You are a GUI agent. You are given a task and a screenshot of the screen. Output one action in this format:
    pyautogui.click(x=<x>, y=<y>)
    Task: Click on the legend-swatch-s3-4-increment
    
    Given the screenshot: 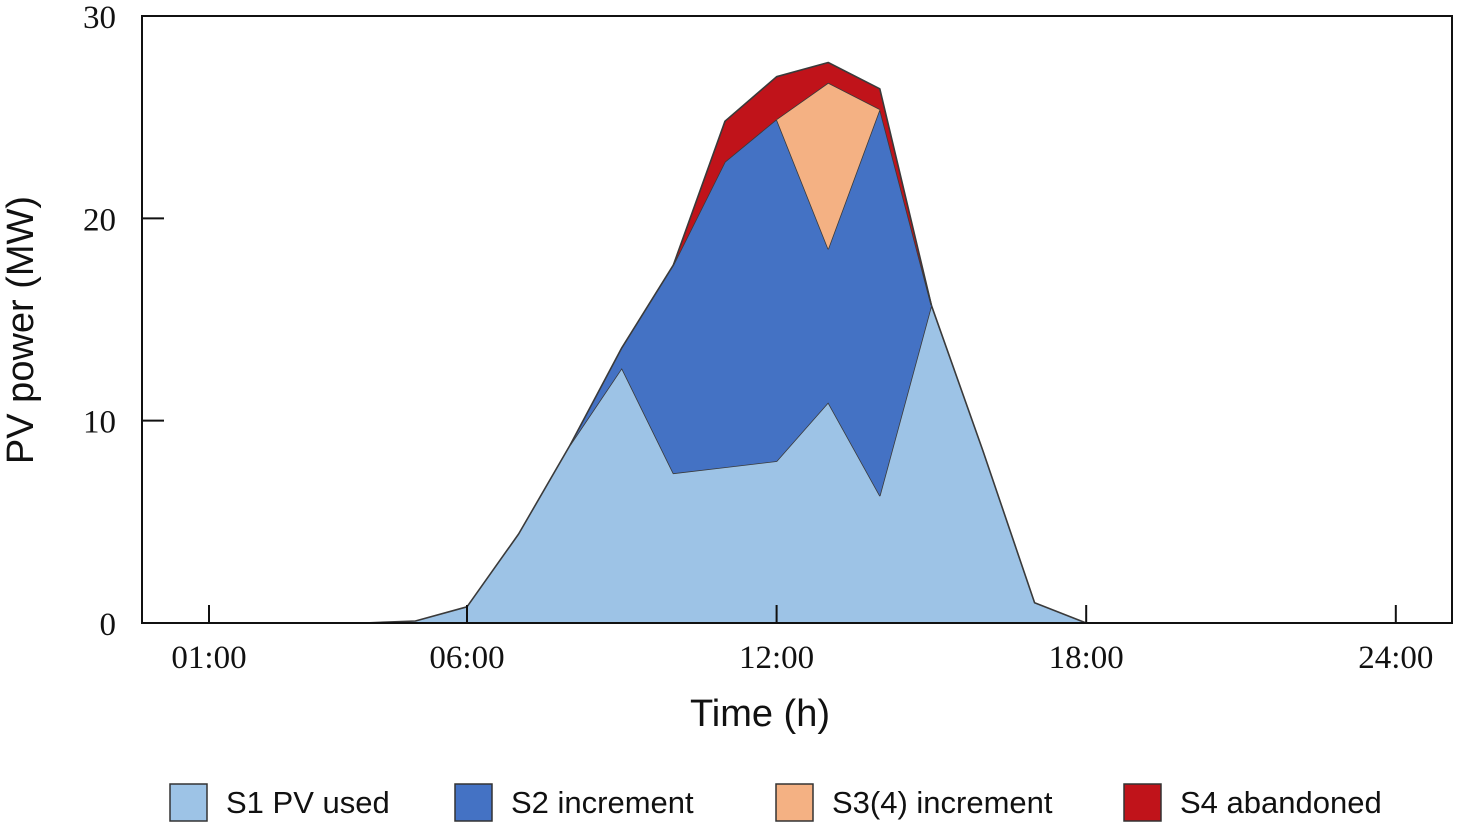 What is the action you would take?
    pyautogui.click(x=794, y=802)
    